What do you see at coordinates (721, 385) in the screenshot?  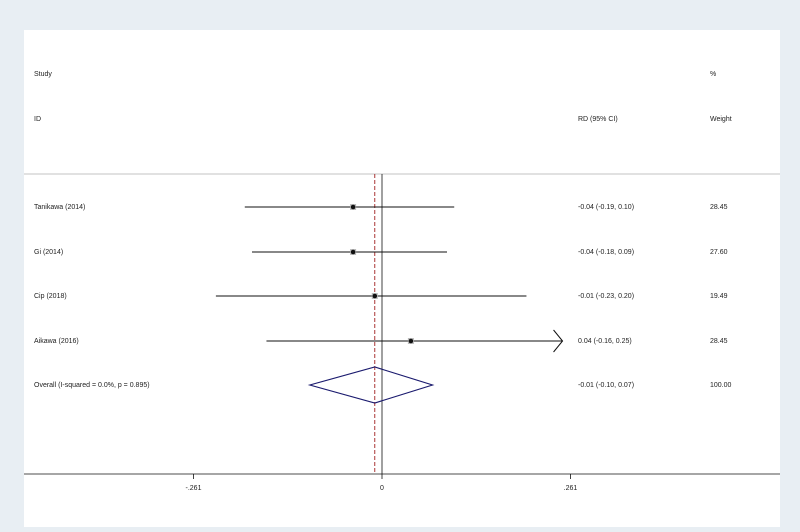 I see `overall-weight: 100.00` at bounding box center [721, 385].